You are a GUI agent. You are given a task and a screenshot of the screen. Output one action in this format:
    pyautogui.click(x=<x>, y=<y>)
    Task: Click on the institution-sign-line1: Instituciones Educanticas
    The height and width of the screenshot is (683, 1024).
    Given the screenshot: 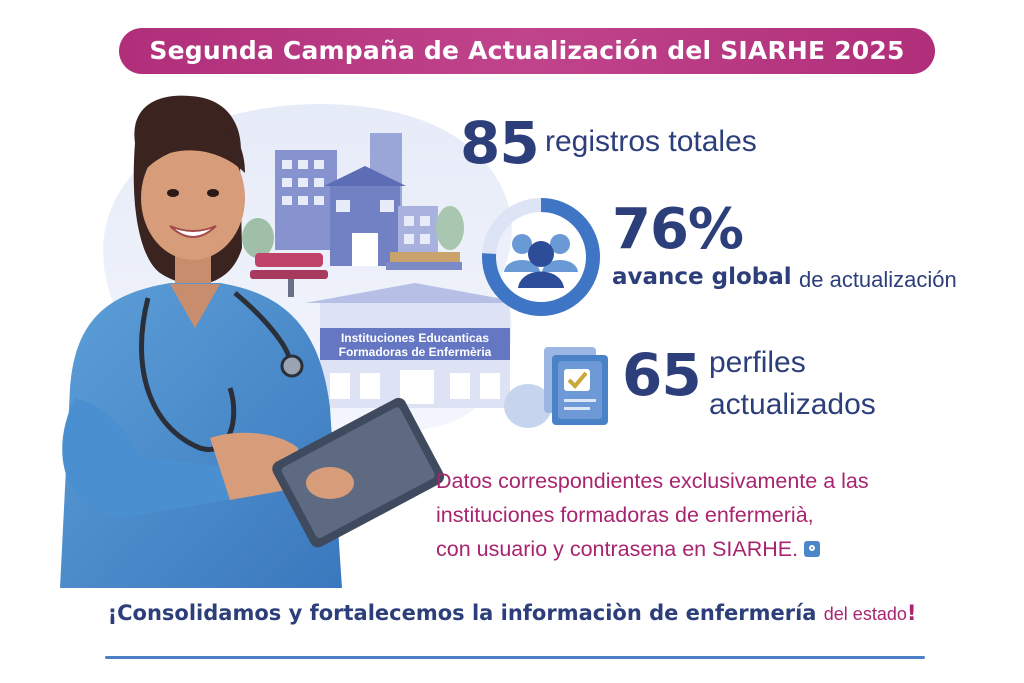 What is the action you would take?
    pyautogui.click(x=415, y=338)
    